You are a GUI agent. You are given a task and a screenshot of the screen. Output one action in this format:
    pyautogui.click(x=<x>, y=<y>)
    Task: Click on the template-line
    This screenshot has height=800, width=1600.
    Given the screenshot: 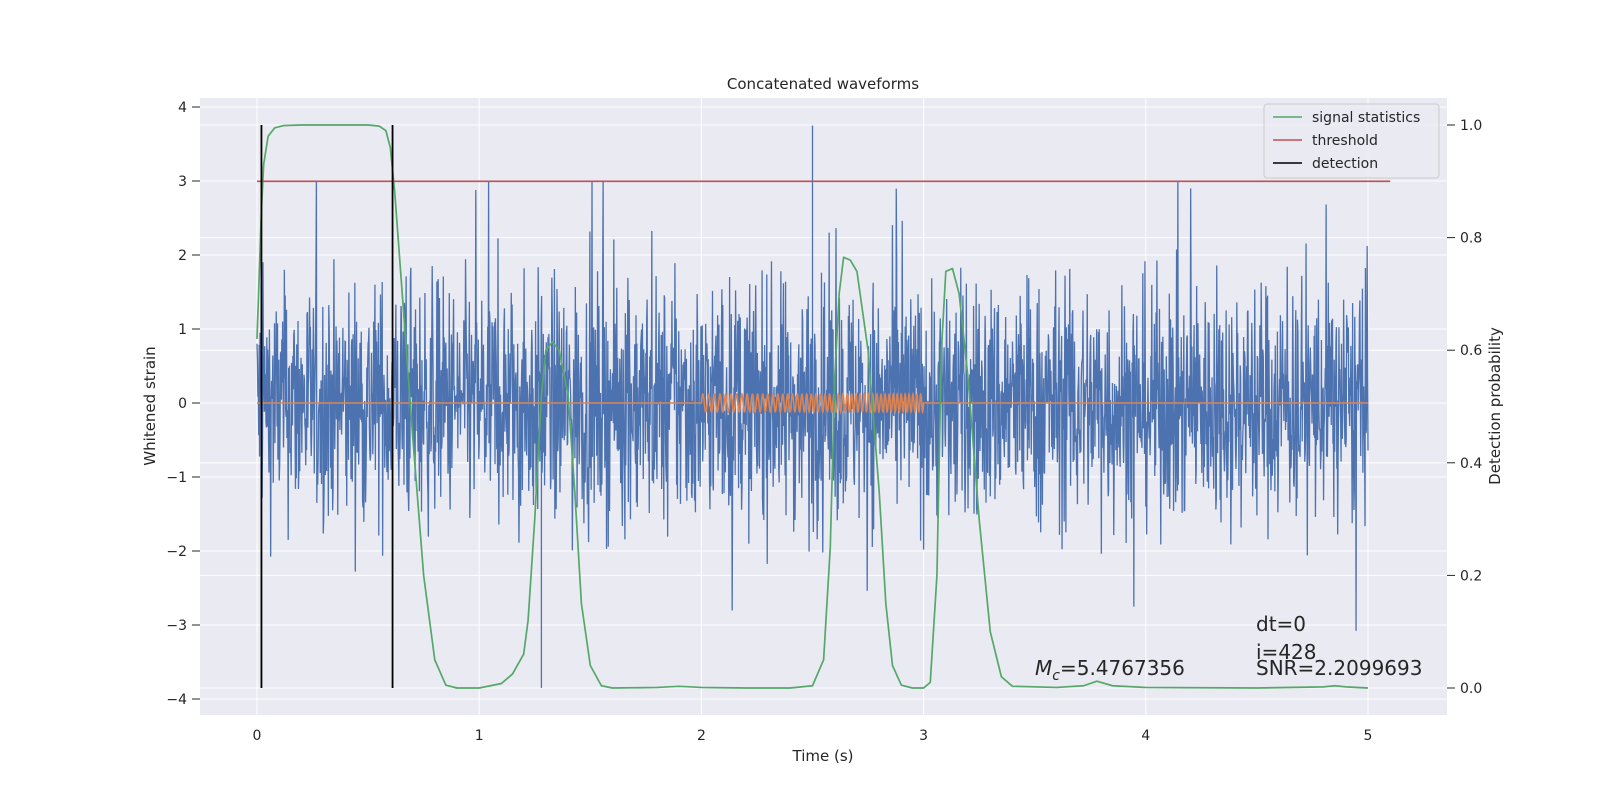 What is the action you would take?
    pyautogui.click(x=812, y=403)
    